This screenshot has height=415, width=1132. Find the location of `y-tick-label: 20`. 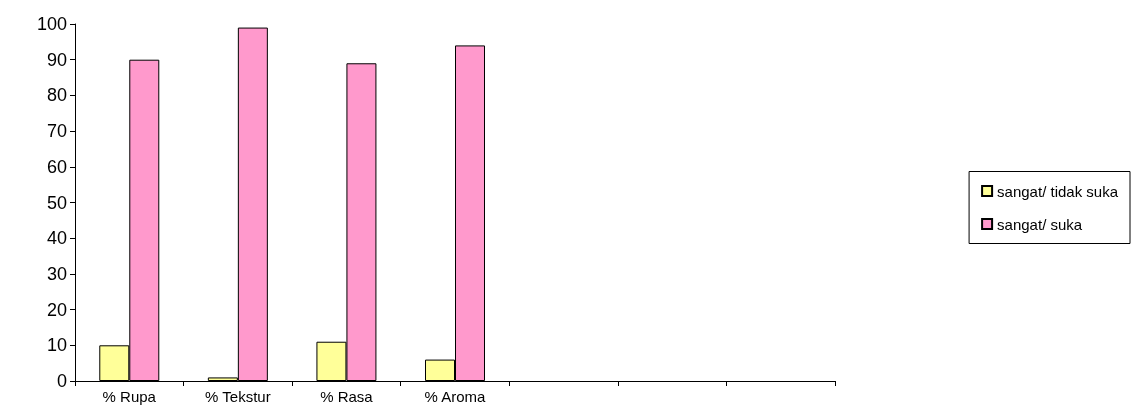

y-tick-label: 20 is located at coordinates (56, 309).